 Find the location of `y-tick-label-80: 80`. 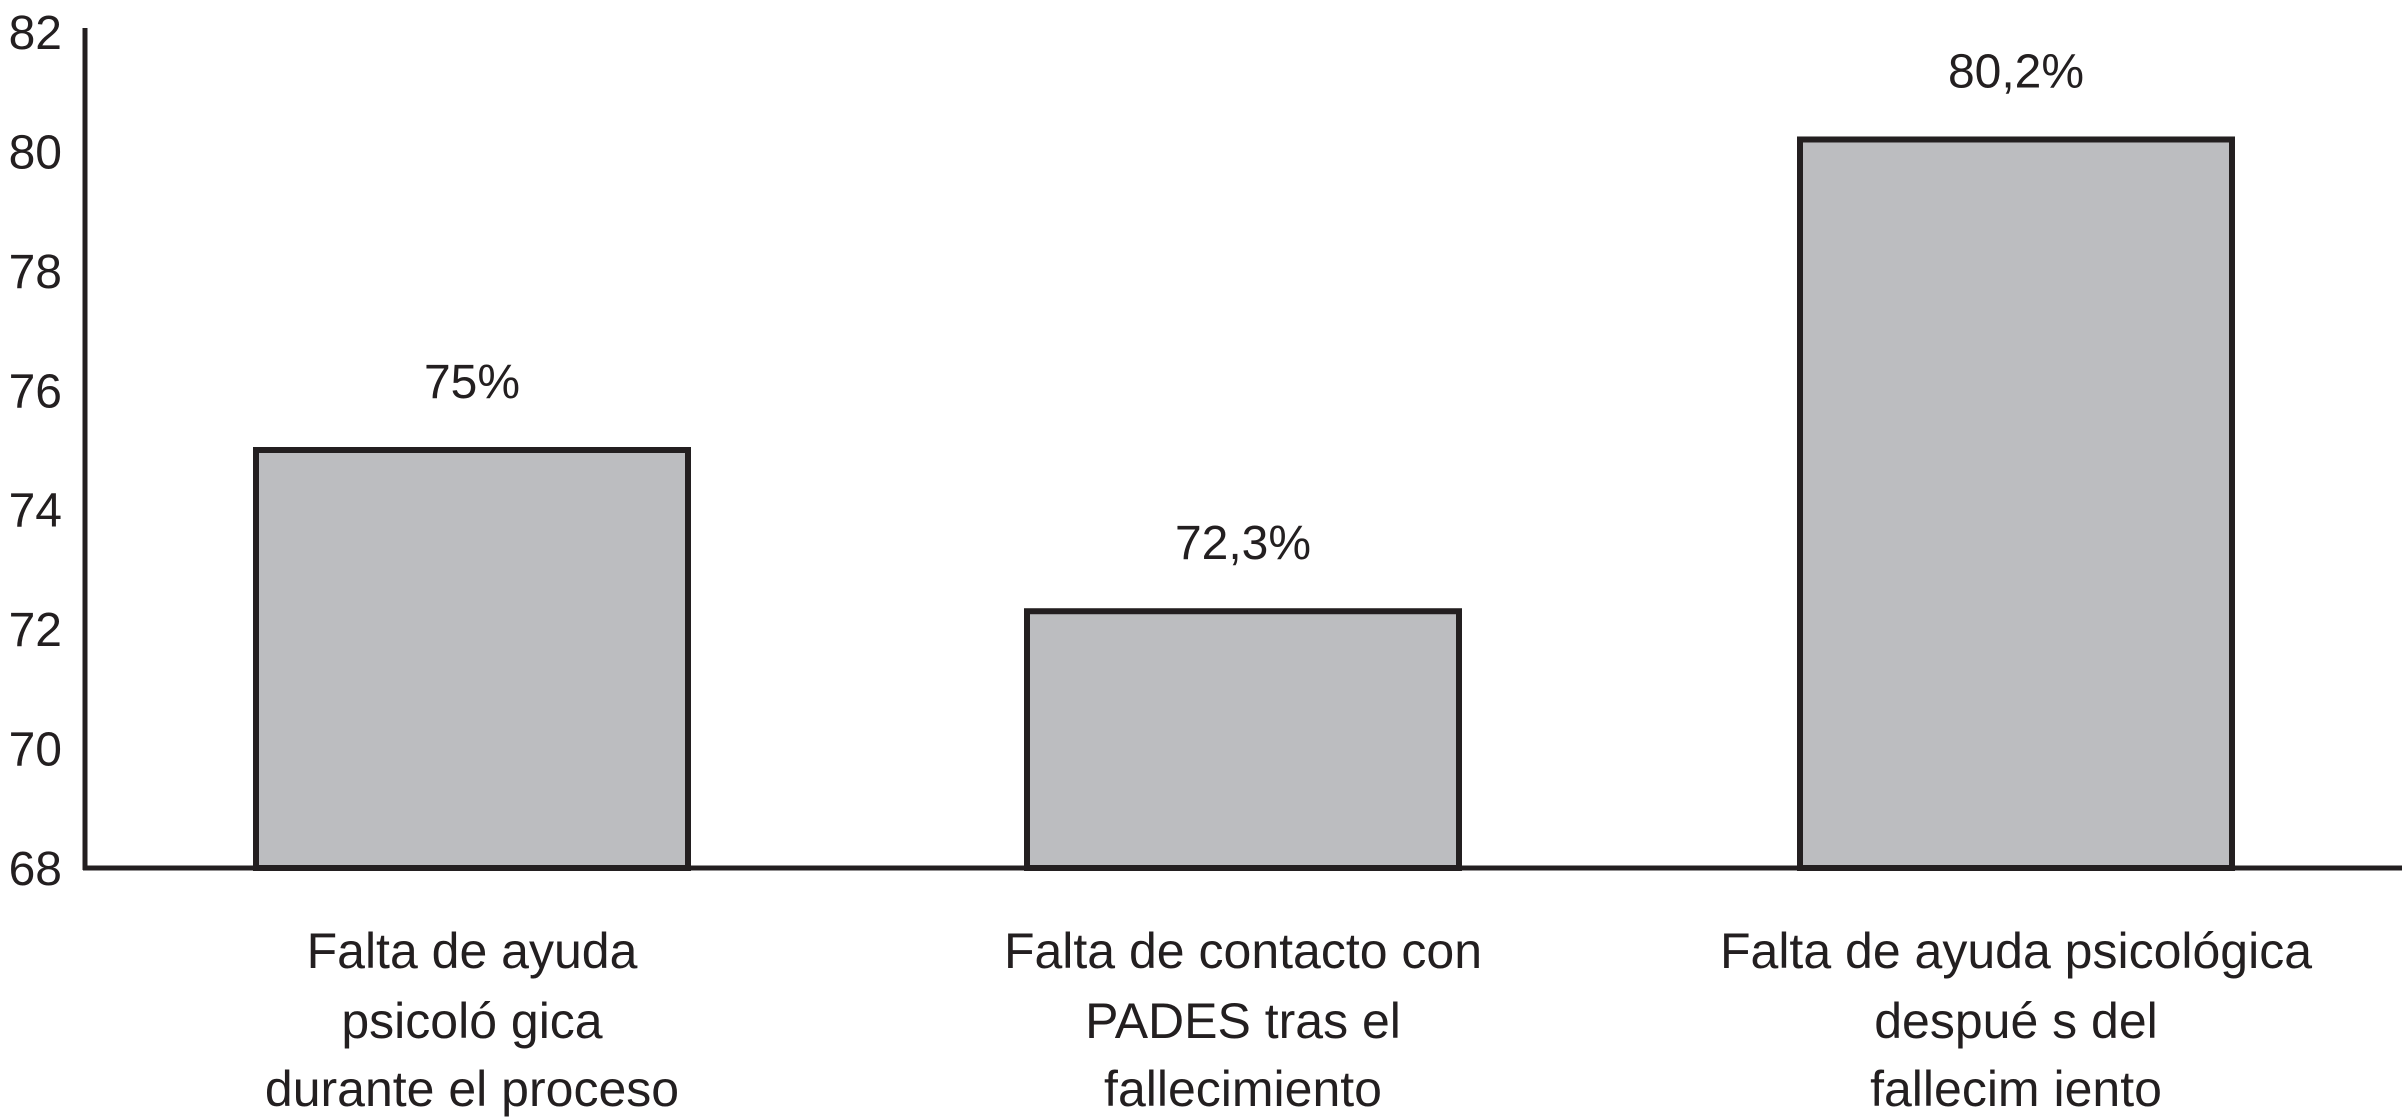

y-tick-label-80: 80 is located at coordinates (35, 152).